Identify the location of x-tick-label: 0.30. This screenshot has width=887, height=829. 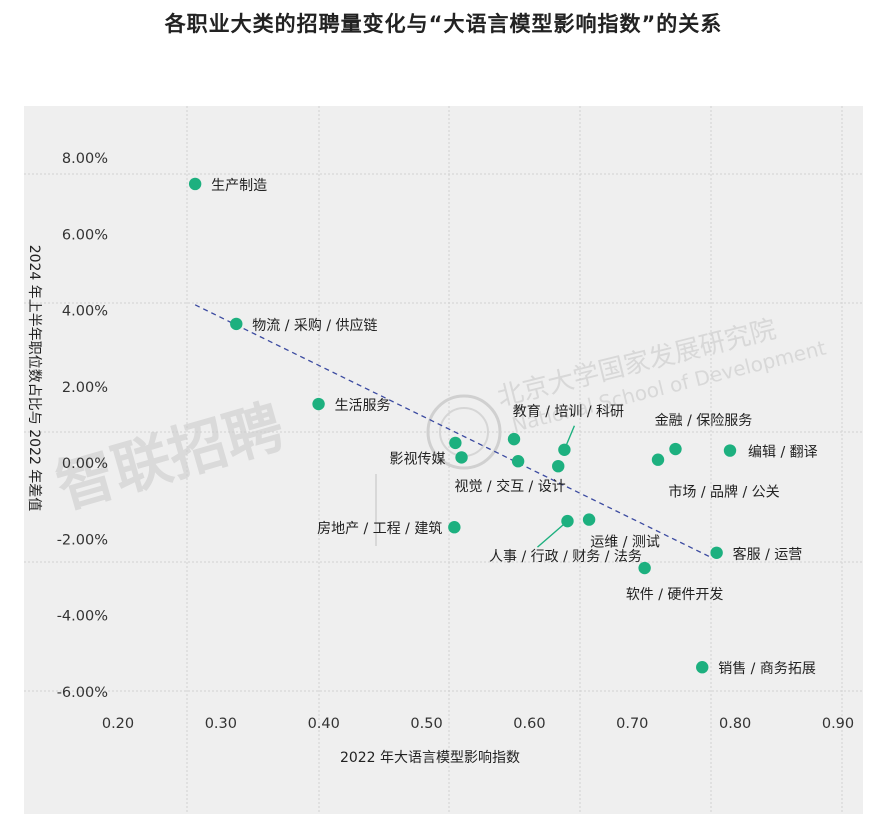
(221, 724).